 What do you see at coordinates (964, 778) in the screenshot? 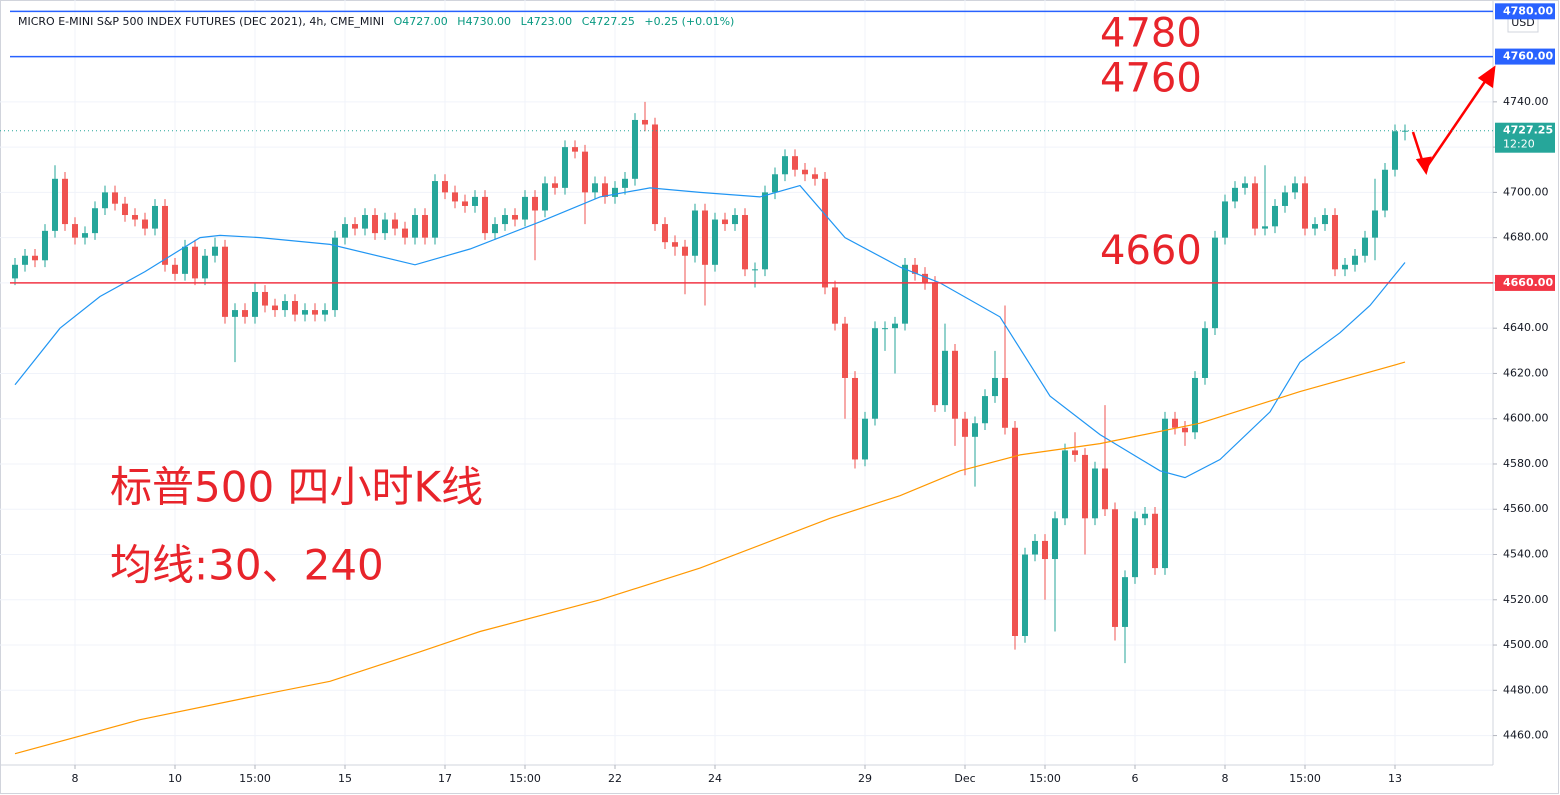
I see `x-tick-label: Dec` at bounding box center [964, 778].